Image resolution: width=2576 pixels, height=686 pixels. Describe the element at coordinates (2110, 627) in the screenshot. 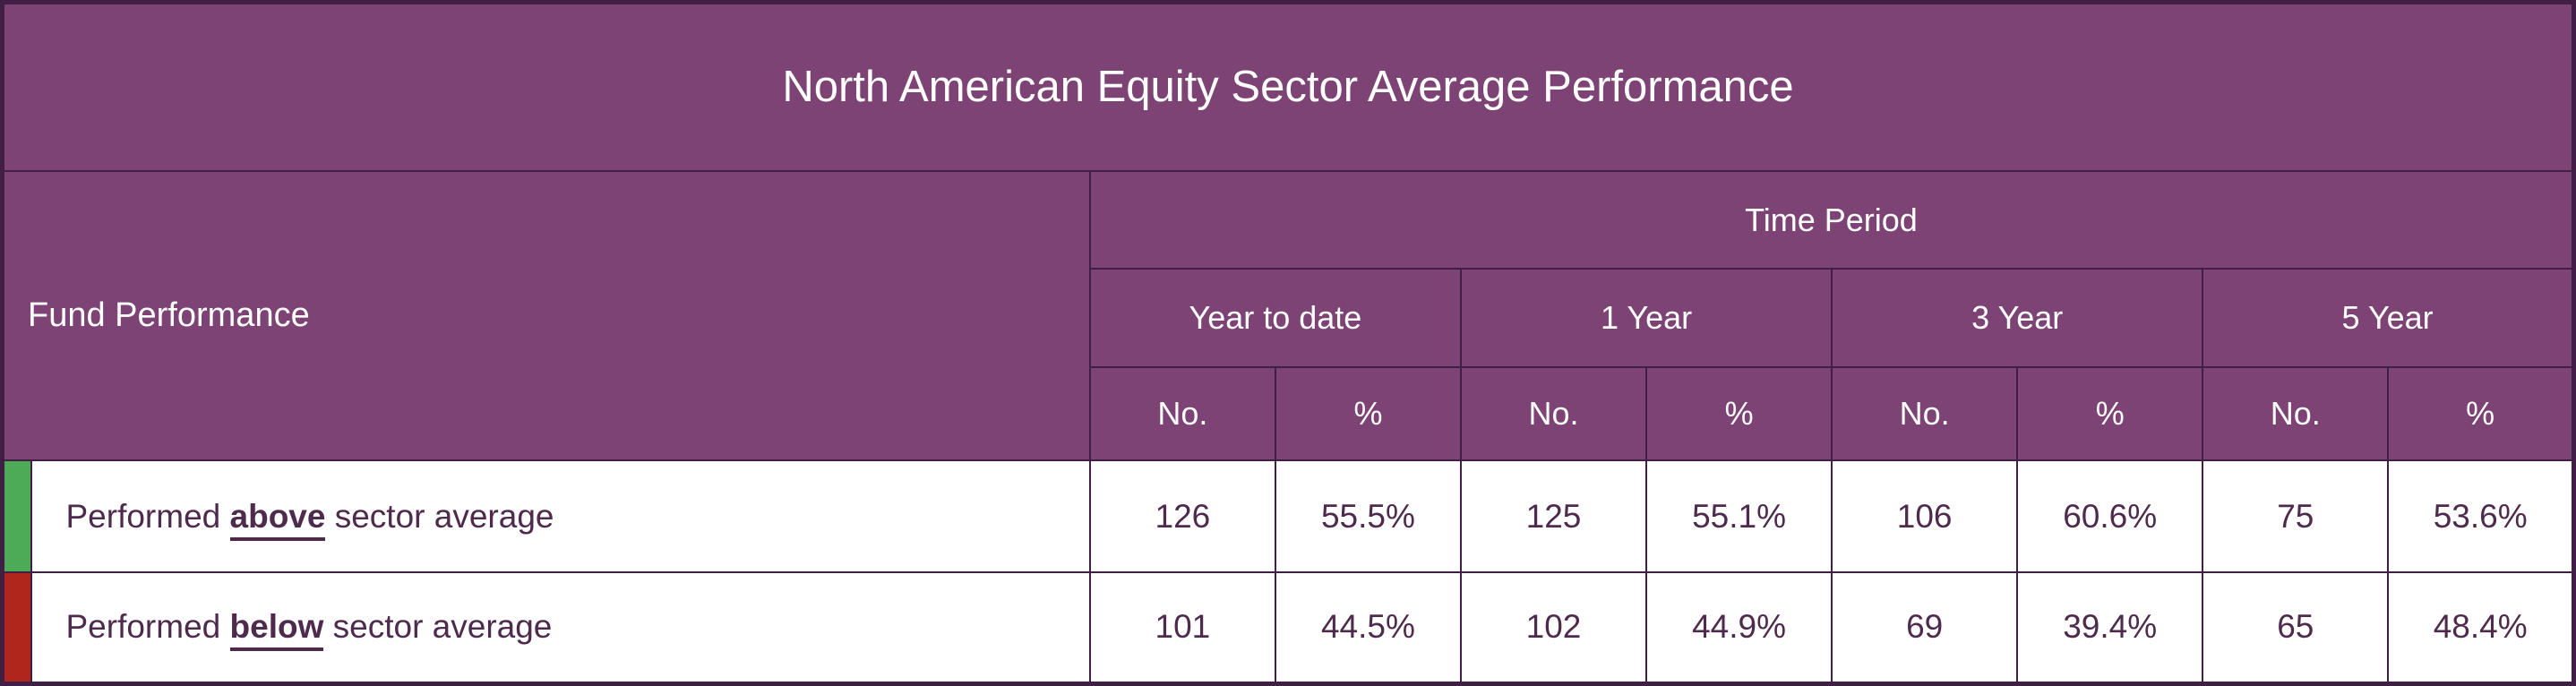

I see `below-3y-pct: 39.4%` at that location.